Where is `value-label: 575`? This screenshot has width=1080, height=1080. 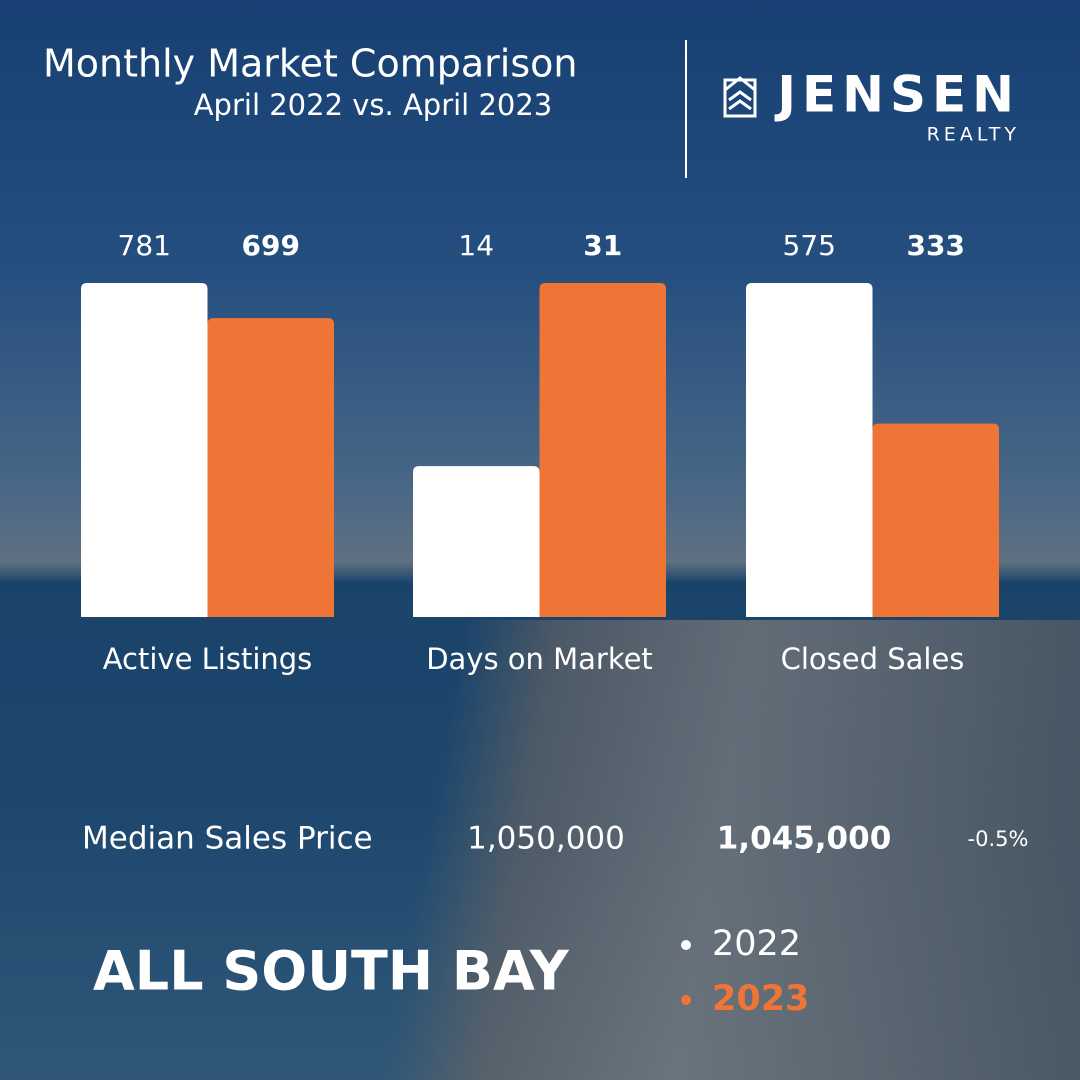
value-label: 575 is located at coordinates (809, 245).